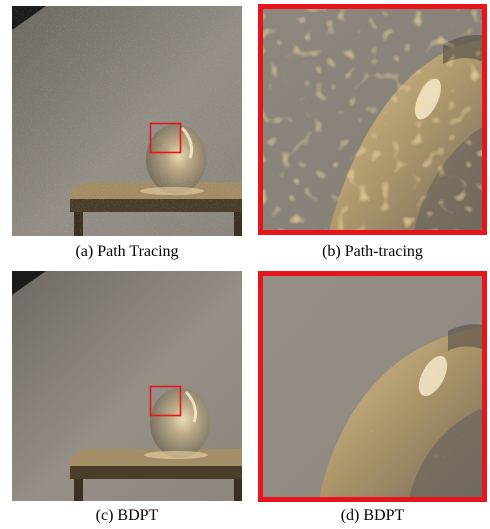 The height and width of the screenshot is (529, 490). Describe the element at coordinates (127, 251) in the screenshot. I see `caption-path-tracing: (a) Path Tracing` at that location.